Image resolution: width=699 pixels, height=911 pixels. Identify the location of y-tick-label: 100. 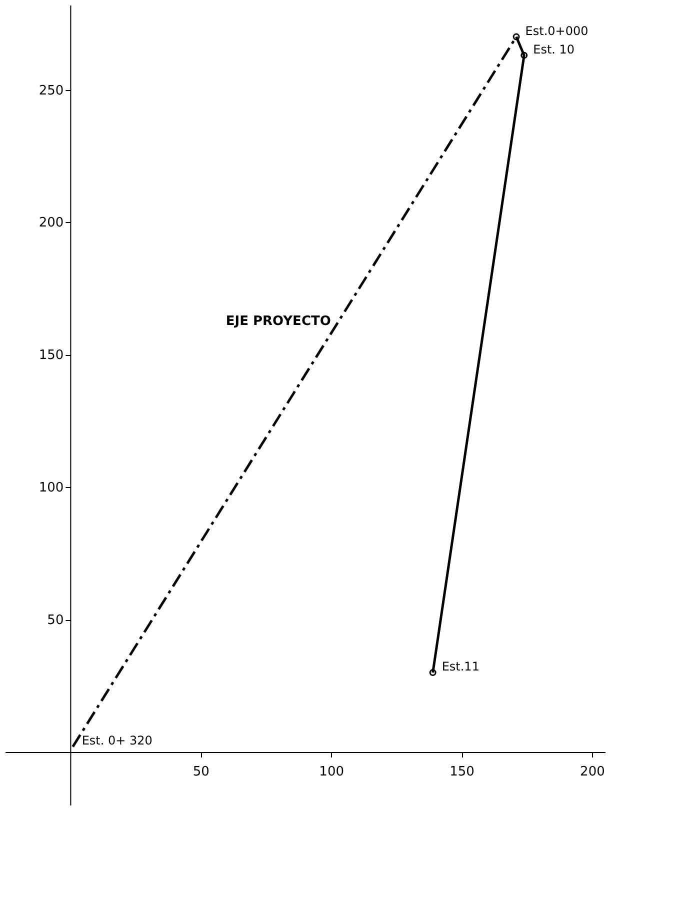
(51, 488).